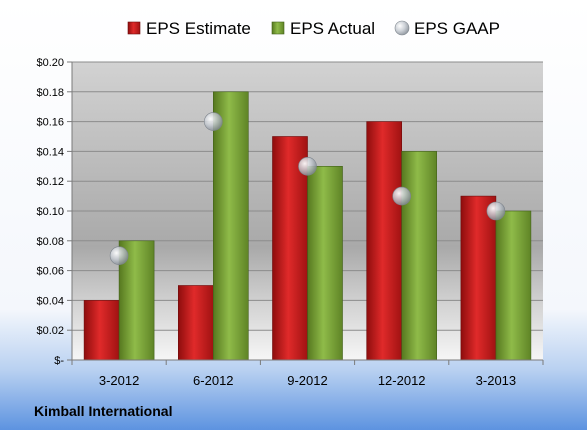  Describe the element at coordinates (384, 241) in the screenshot. I see `bar-eps-estimate-12-2012` at that location.